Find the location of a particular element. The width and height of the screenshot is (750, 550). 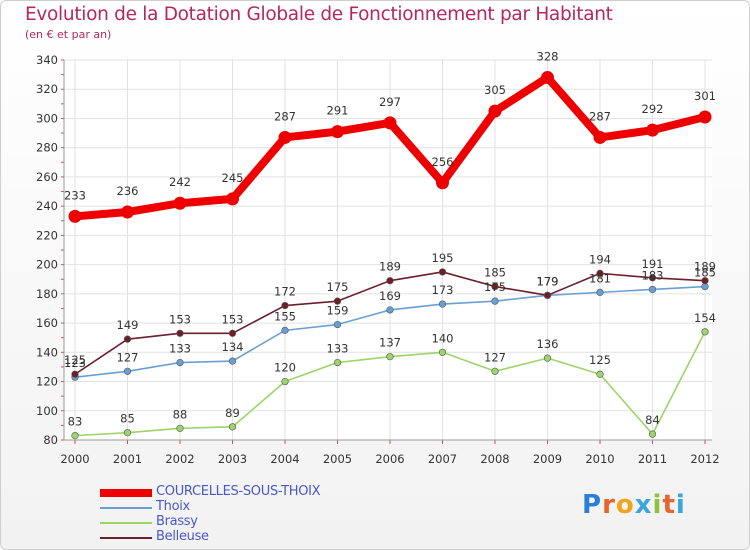

data-label: 173 is located at coordinates (443, 290).